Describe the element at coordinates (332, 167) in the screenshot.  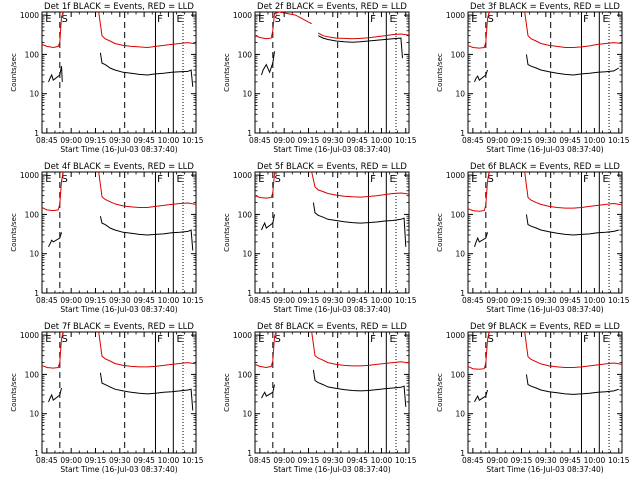
I see `panel-title: Det 5f BLACK = Events, RED = LLD` at that location.